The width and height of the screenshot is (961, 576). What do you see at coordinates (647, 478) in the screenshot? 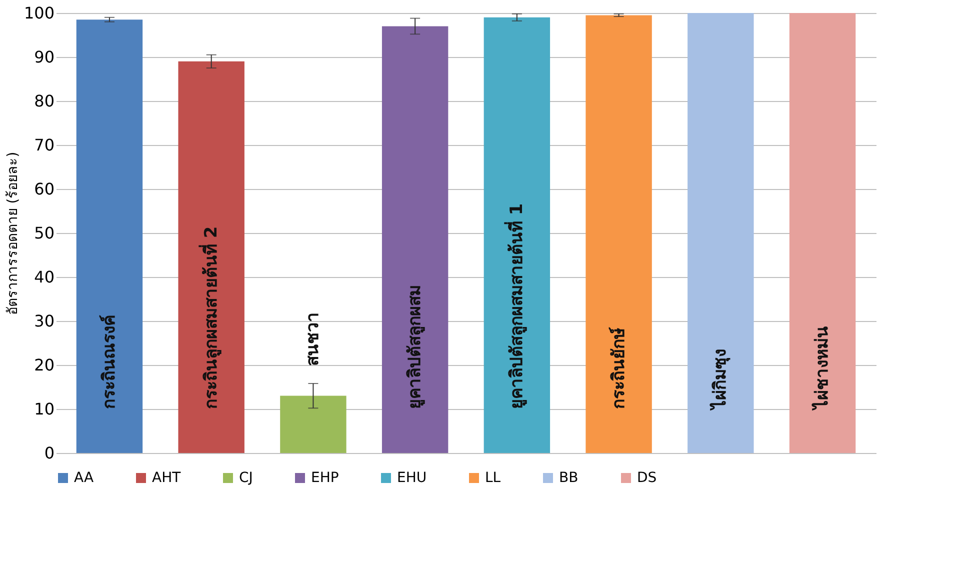
I see `legend-label: DS` at bounding box center [647, 478].